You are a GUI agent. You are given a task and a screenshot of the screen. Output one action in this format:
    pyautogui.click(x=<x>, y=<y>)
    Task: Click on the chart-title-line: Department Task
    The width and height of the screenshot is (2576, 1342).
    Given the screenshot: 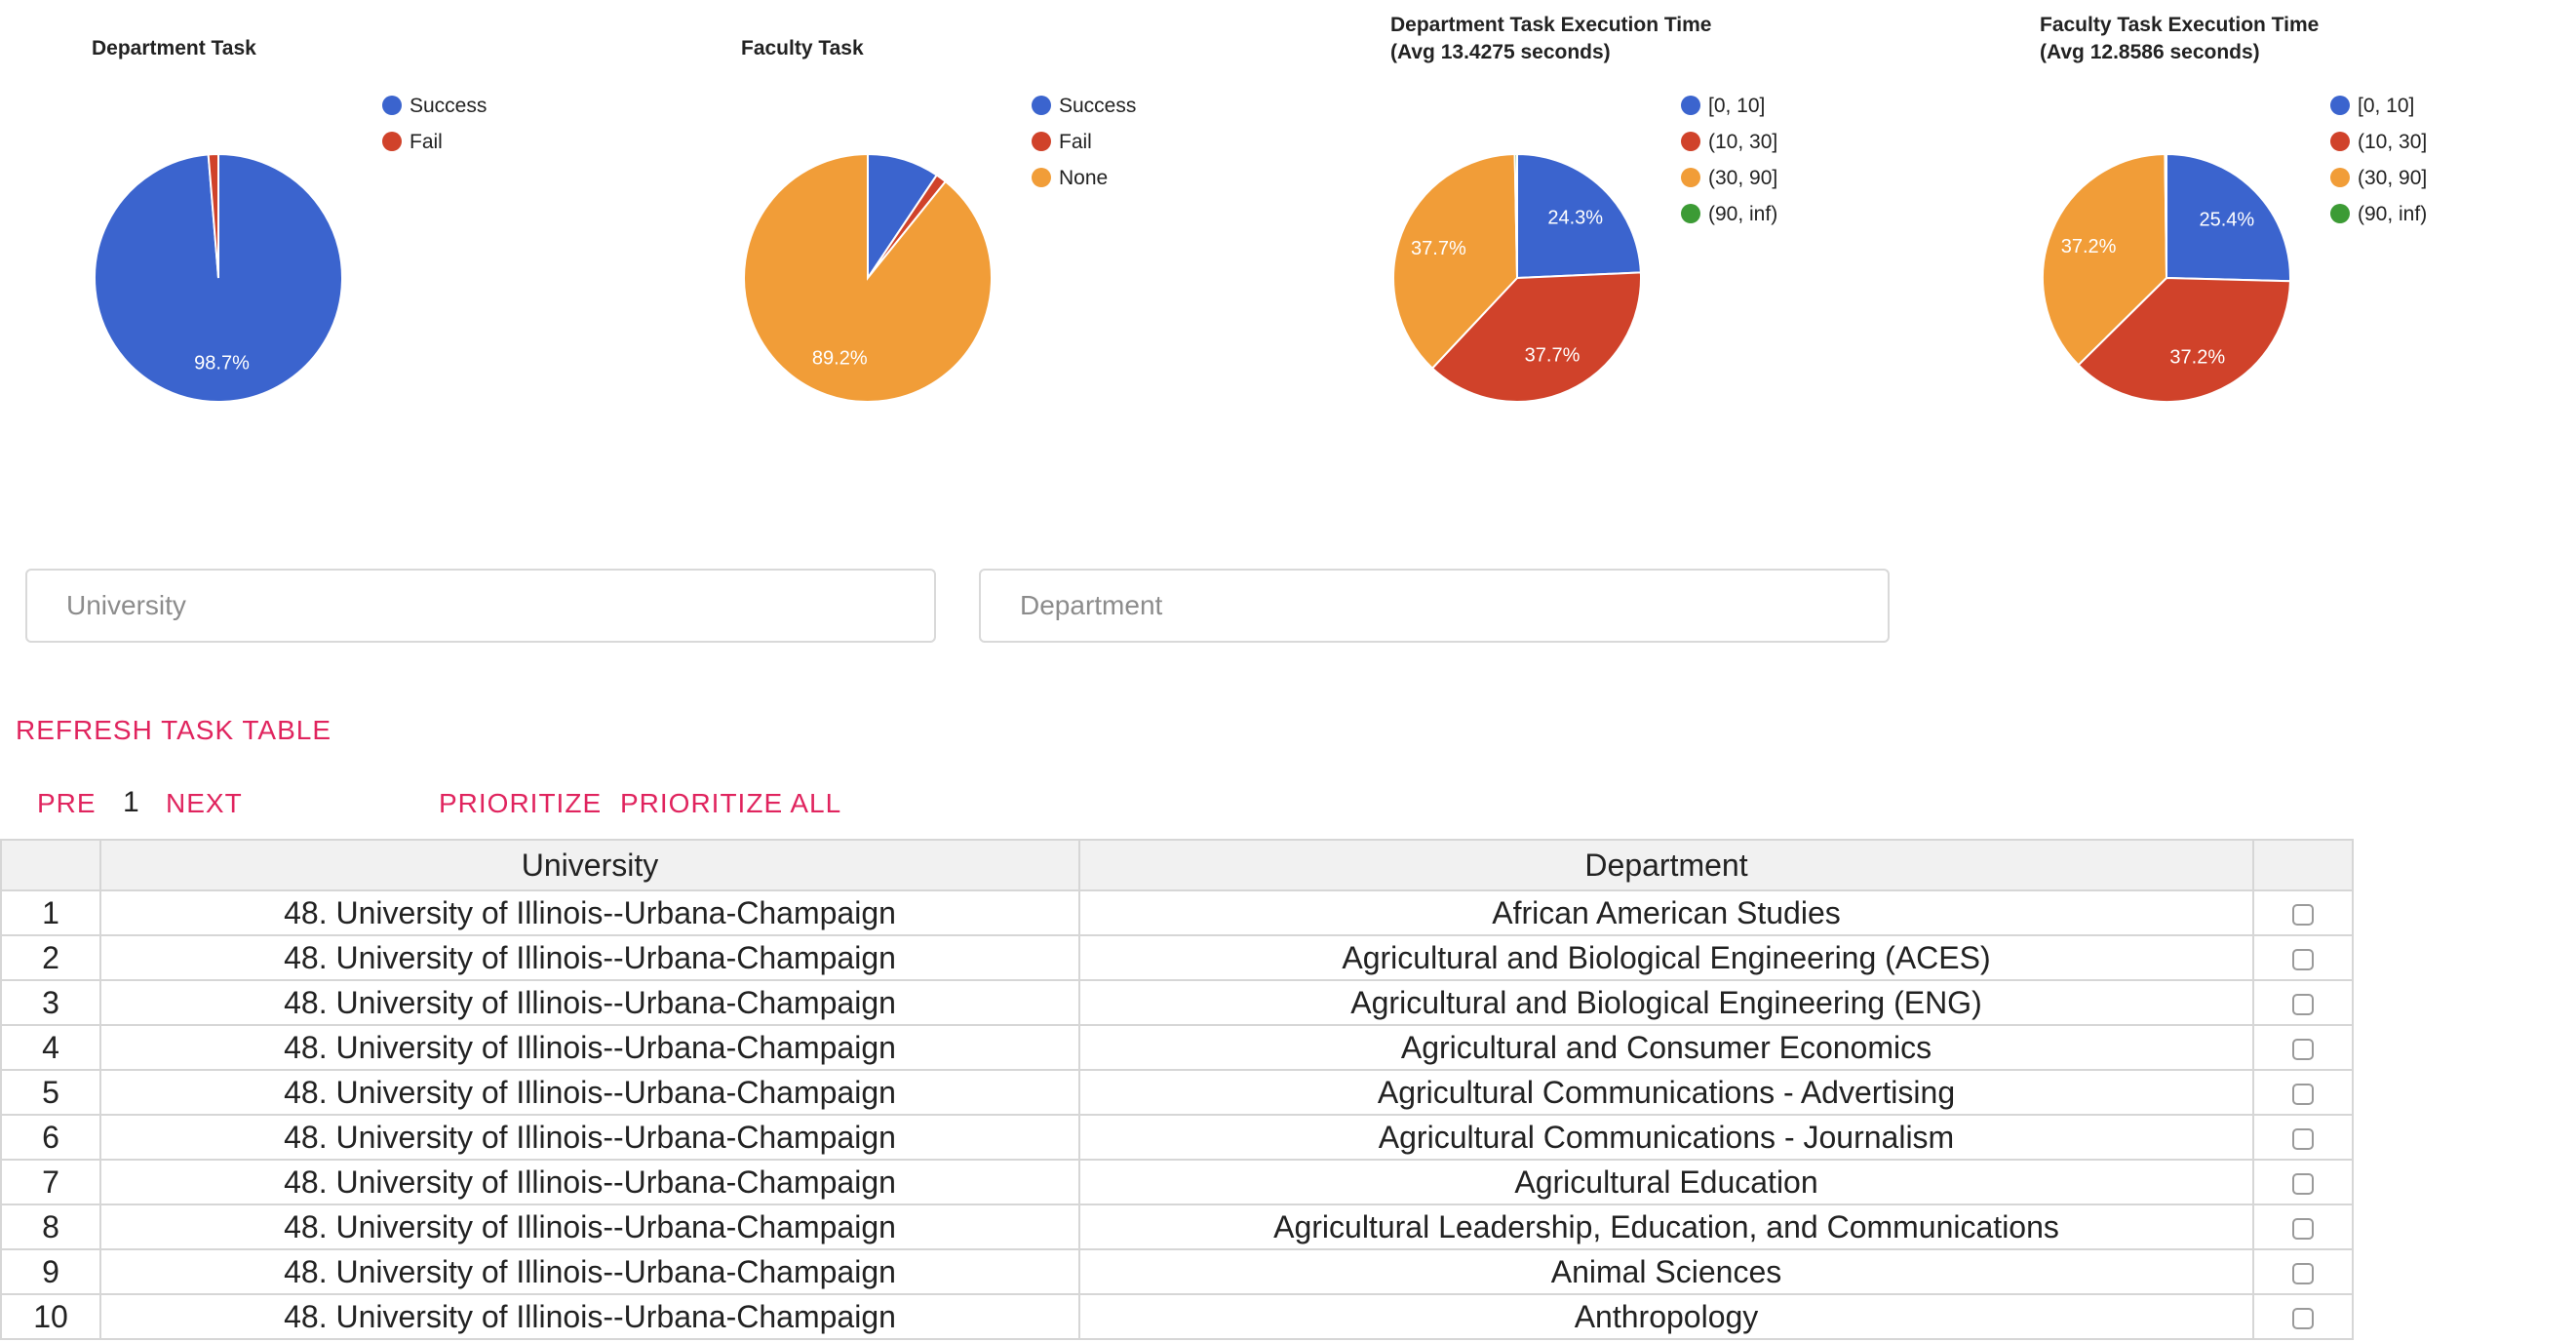 What is the action you would take?
    pyautogui.click(x=174, y=48)
    